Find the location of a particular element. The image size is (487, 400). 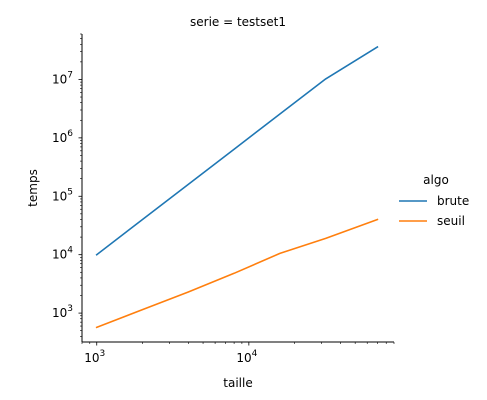

y-tick-label: 10⁶ is located at coordinates (62, 137).